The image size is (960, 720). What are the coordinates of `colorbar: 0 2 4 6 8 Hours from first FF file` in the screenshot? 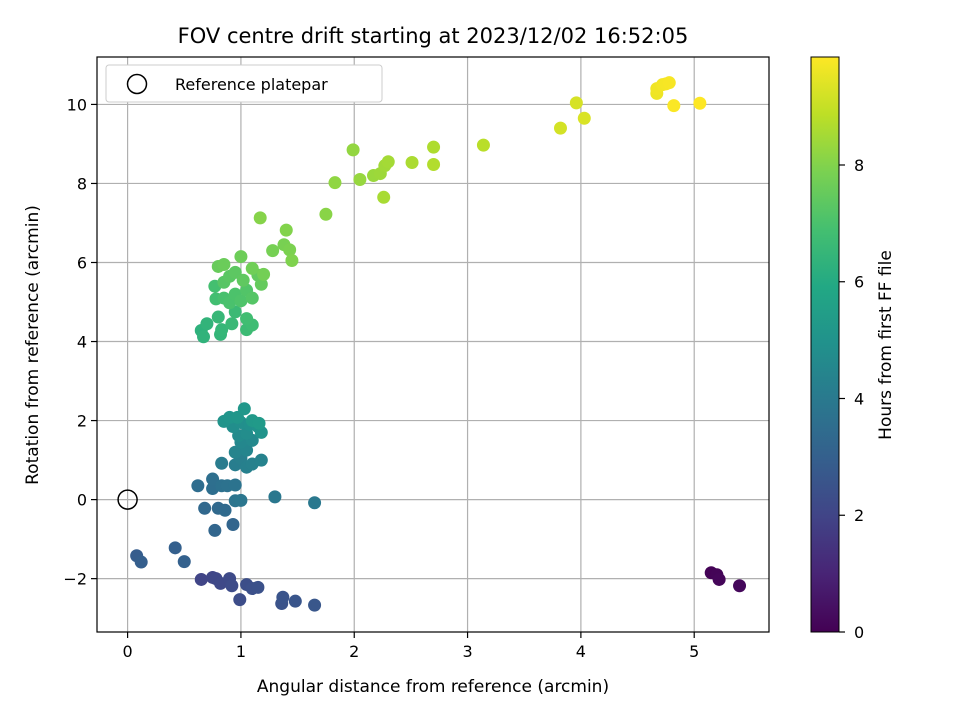 It's located at (853, 349).